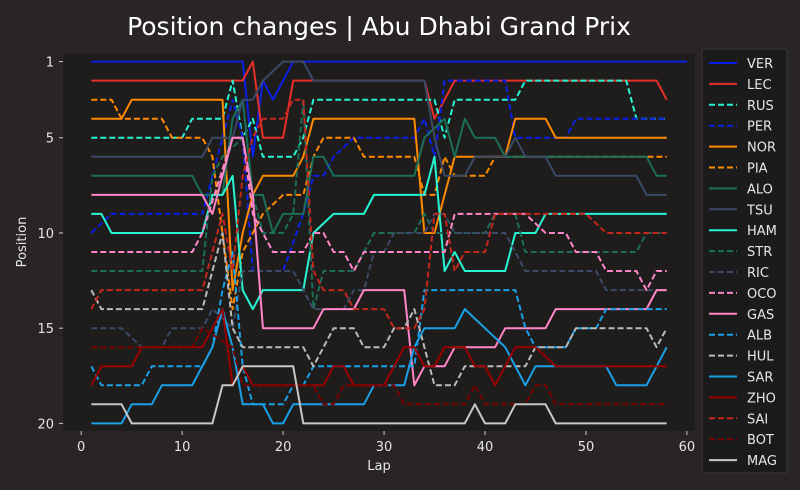 The image size is (800, 490). What do you see at coordinates (762, 461) in the screenshot?
I see `legend-label-mag: MAG` at bounding box center [762, 461].